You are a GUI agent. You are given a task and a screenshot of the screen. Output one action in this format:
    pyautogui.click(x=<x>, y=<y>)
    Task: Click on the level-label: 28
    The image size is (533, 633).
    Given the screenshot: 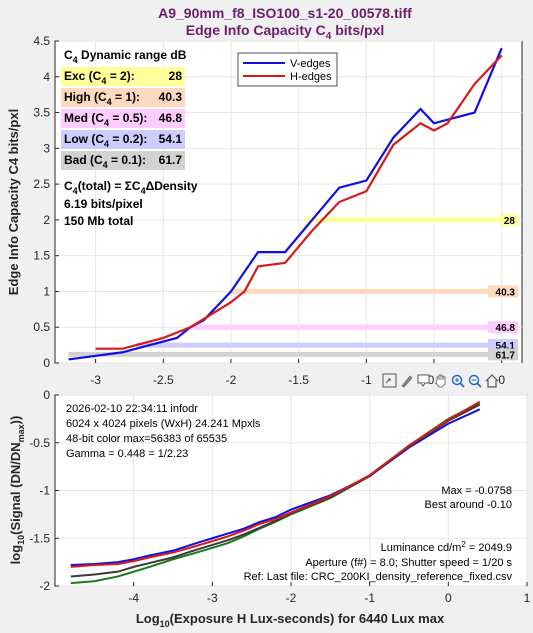 What is the action you would take?
    pyautogui.click(x=510, y=221)
    